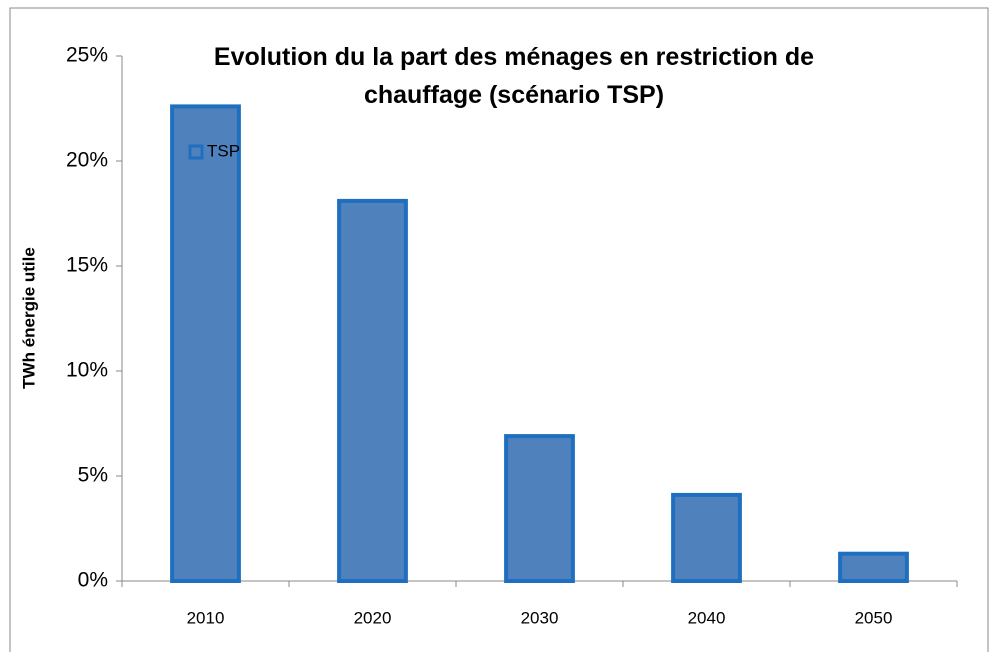 Image resolution: width=995 pixels, height=652 pixels. What do you see at coordinates (87, 160) in the screenshot?
I see `y-tick-label: 20%` at bounding box center [87, 160].